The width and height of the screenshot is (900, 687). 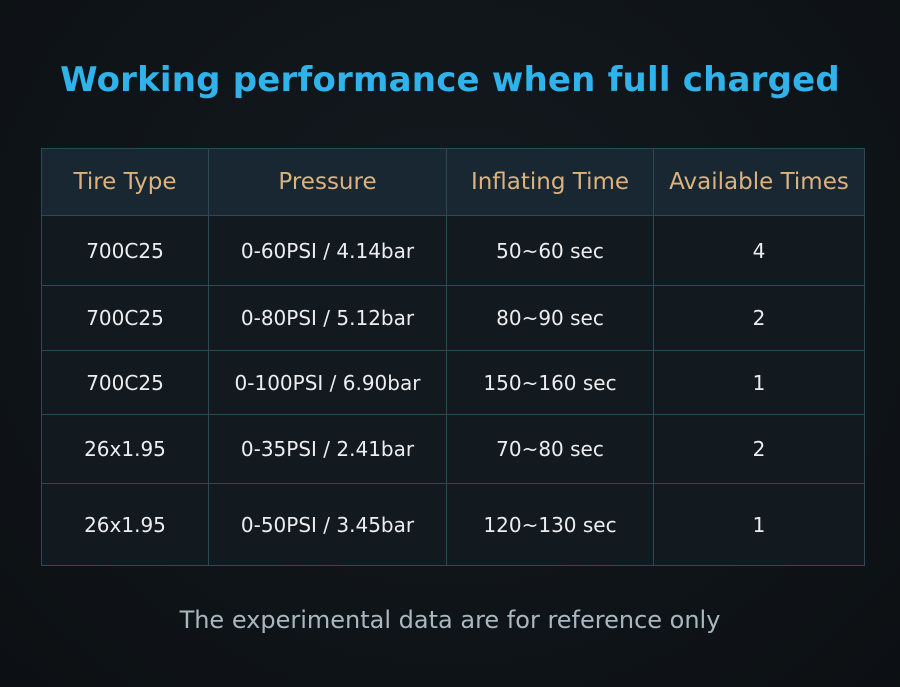 I want to click on cell-pressure: 0-80PSI / 5.12bar, so click(x=327, y=318).